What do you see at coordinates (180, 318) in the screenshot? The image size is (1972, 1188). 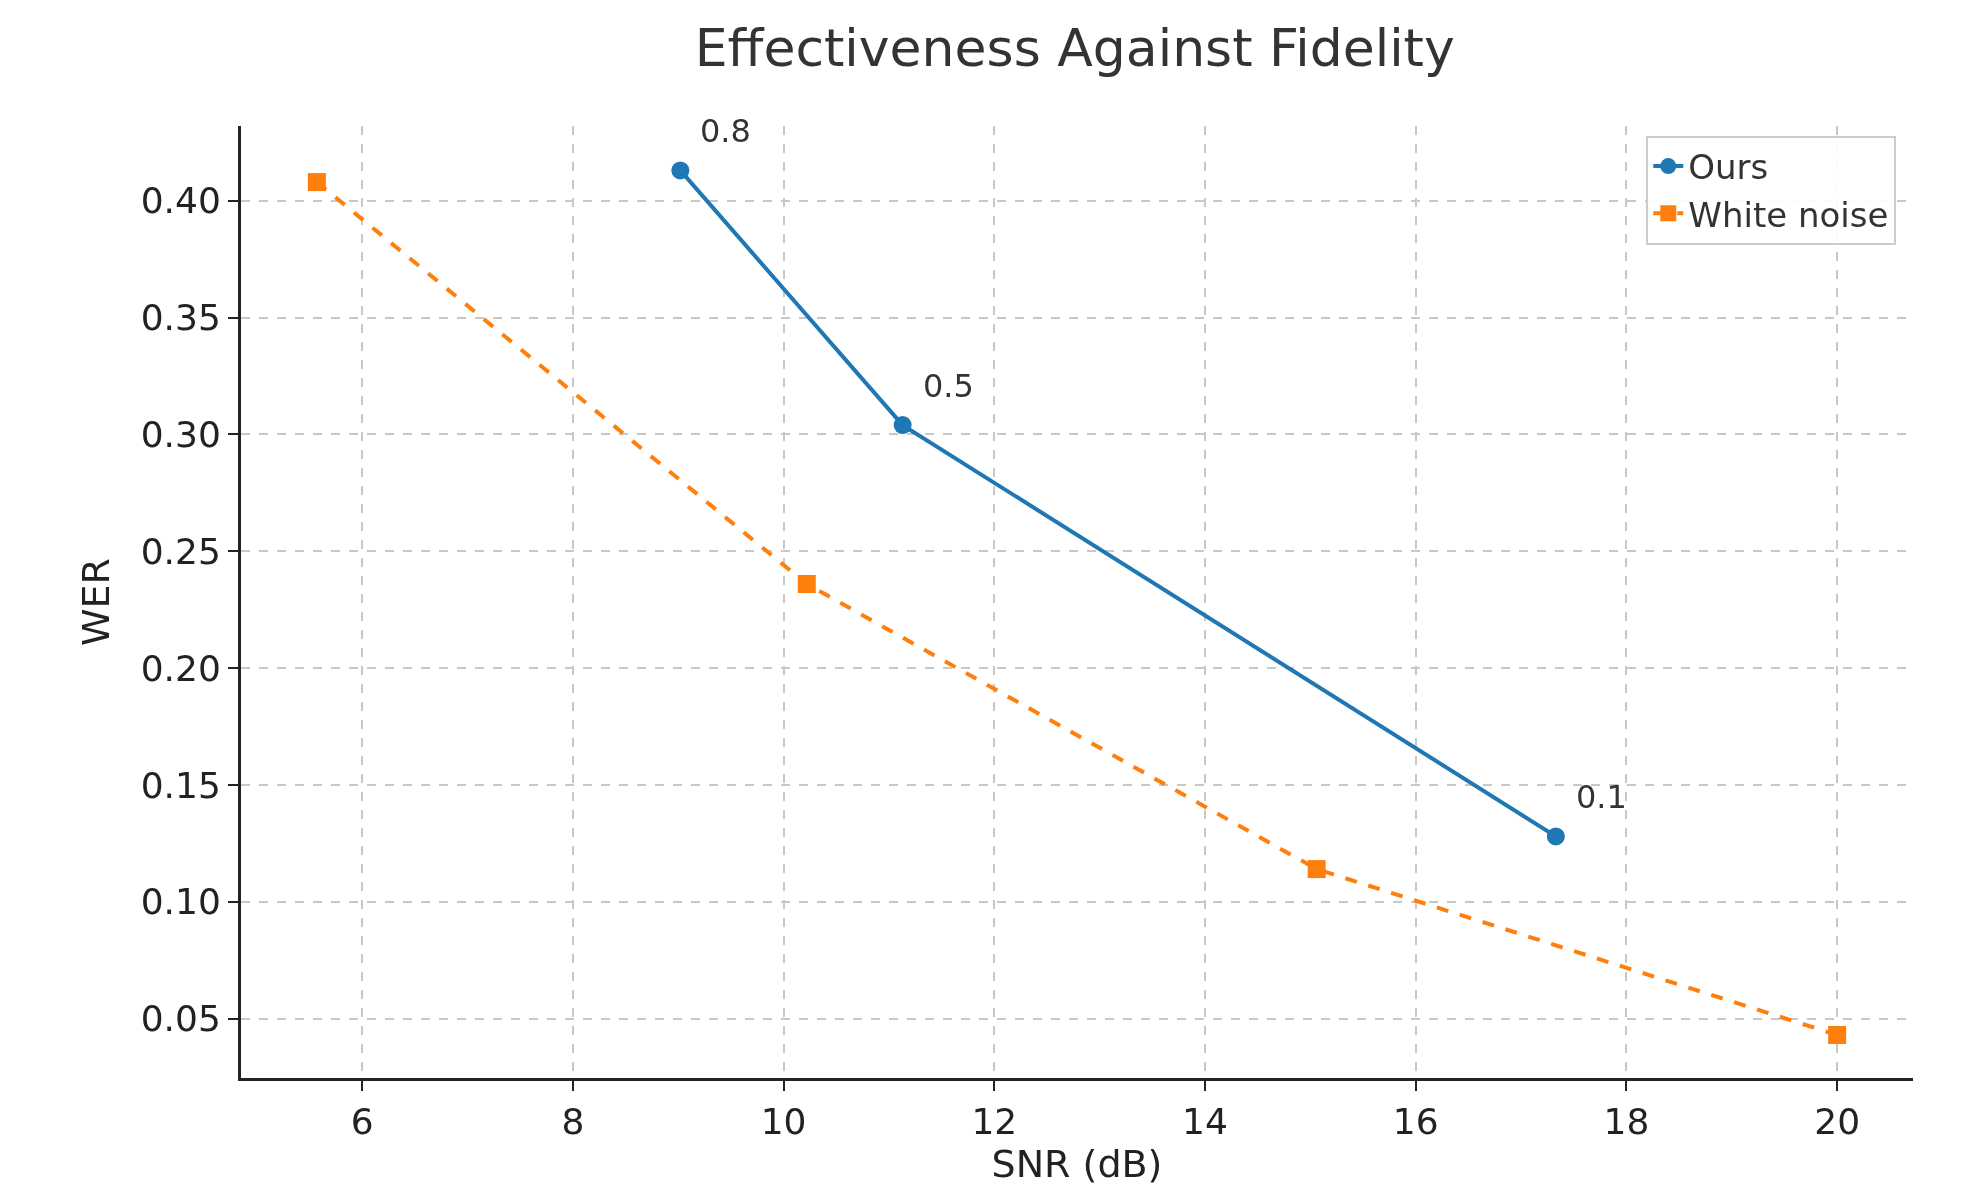 I see `y-tick-label: 0.35` at bounding box center [180, 318].